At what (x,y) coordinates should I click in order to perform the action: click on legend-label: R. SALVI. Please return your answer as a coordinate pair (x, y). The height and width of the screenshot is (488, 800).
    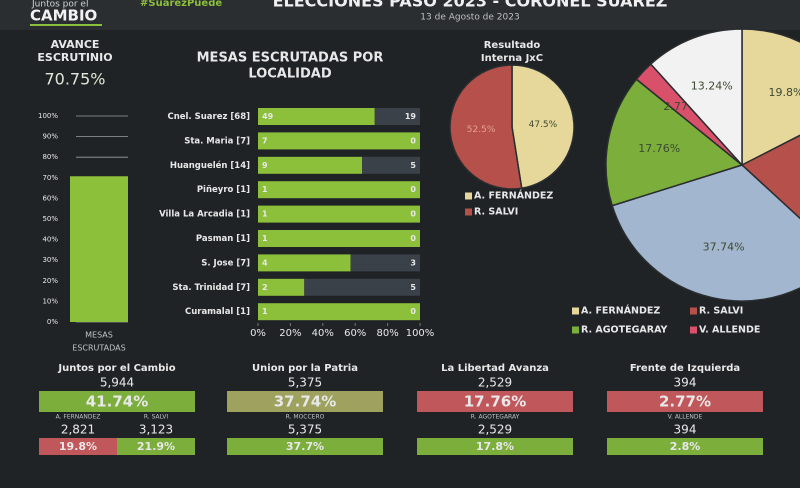
    Looking at the image, I should click on (496, 212).